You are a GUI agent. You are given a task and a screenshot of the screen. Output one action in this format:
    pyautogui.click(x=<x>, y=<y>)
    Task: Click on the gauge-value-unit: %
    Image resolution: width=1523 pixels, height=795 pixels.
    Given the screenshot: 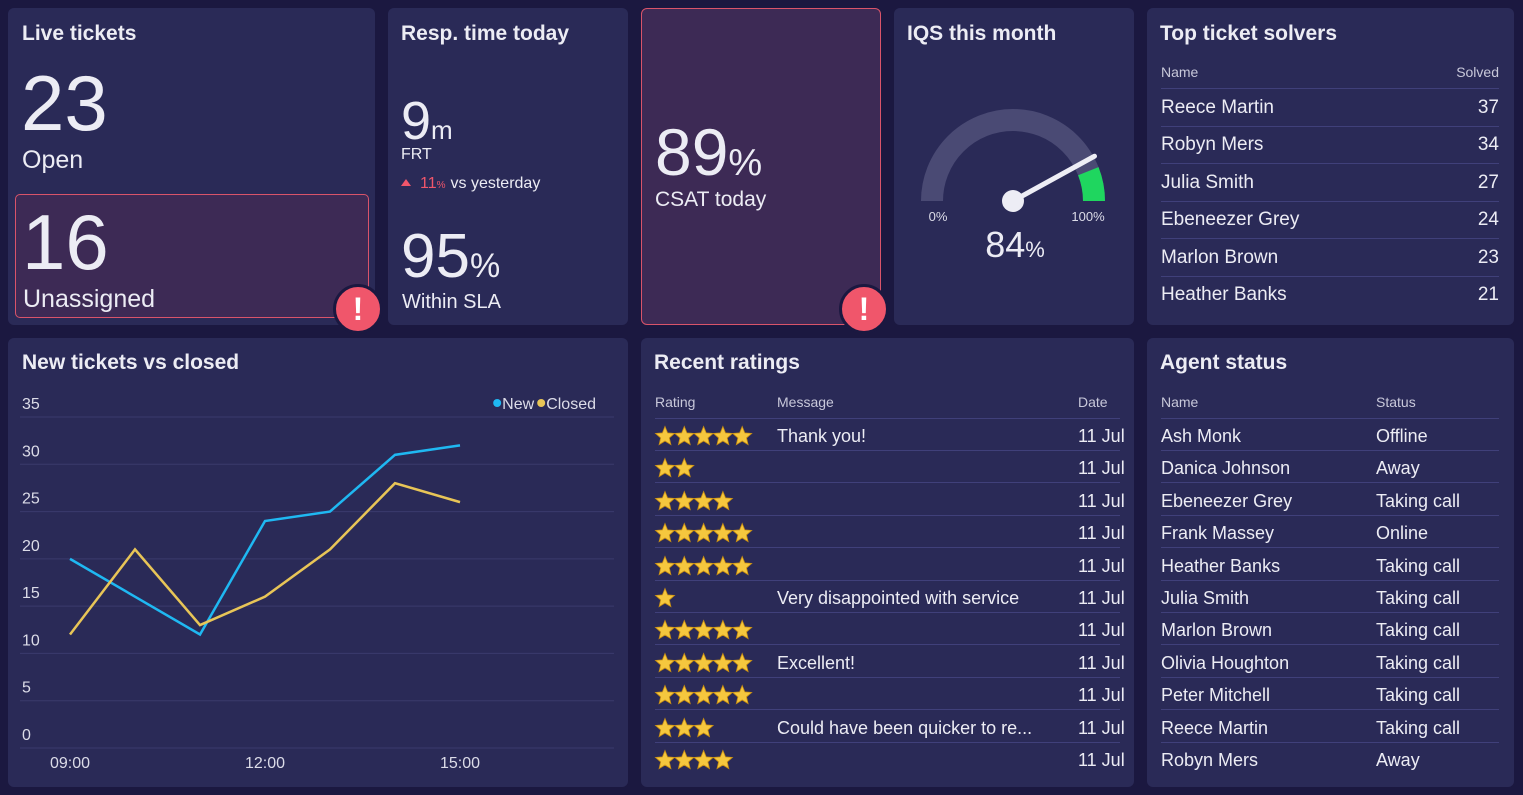 What is the action you would take?
    pyautogui.click(x=1035, y=249)
    